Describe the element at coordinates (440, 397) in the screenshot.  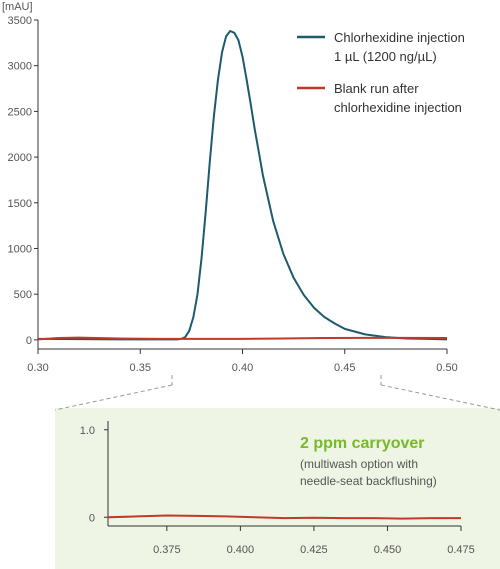
I see `inset-connector-right-diagonal` at that location.